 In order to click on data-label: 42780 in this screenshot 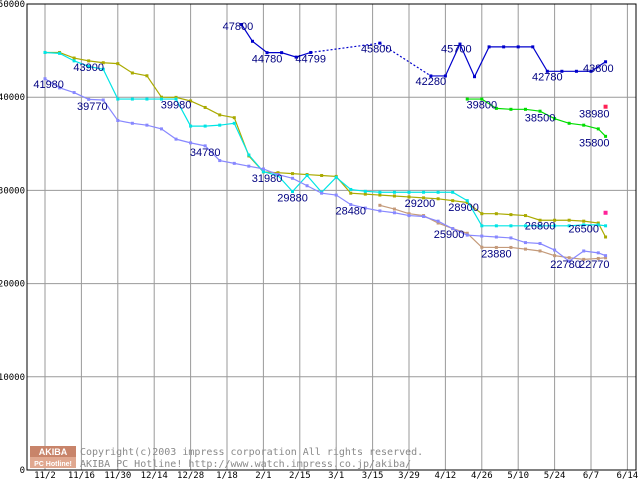, I will do `click(547, 77)`.